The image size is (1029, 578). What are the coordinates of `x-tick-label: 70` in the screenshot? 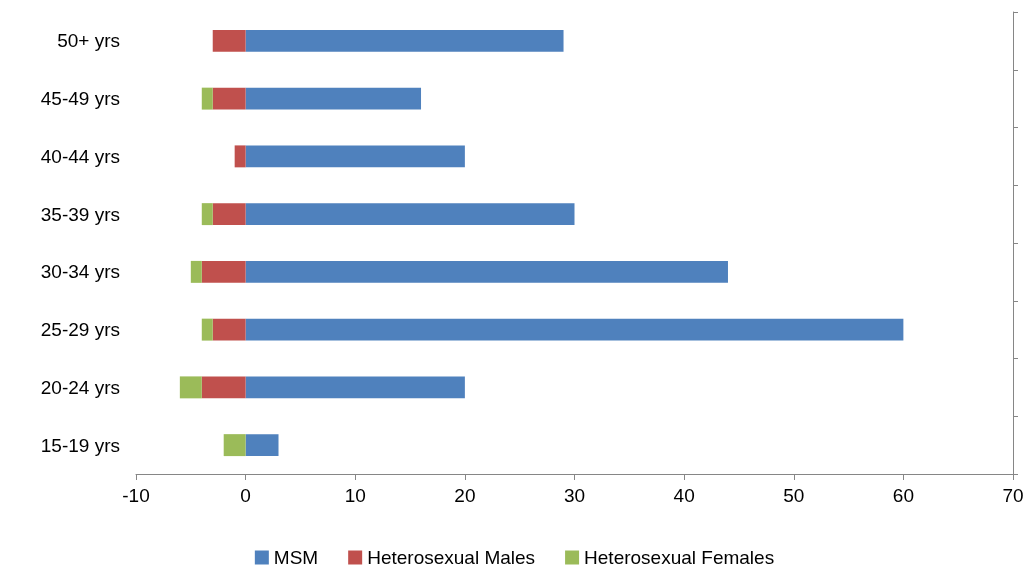 It's located at (1013, 495).